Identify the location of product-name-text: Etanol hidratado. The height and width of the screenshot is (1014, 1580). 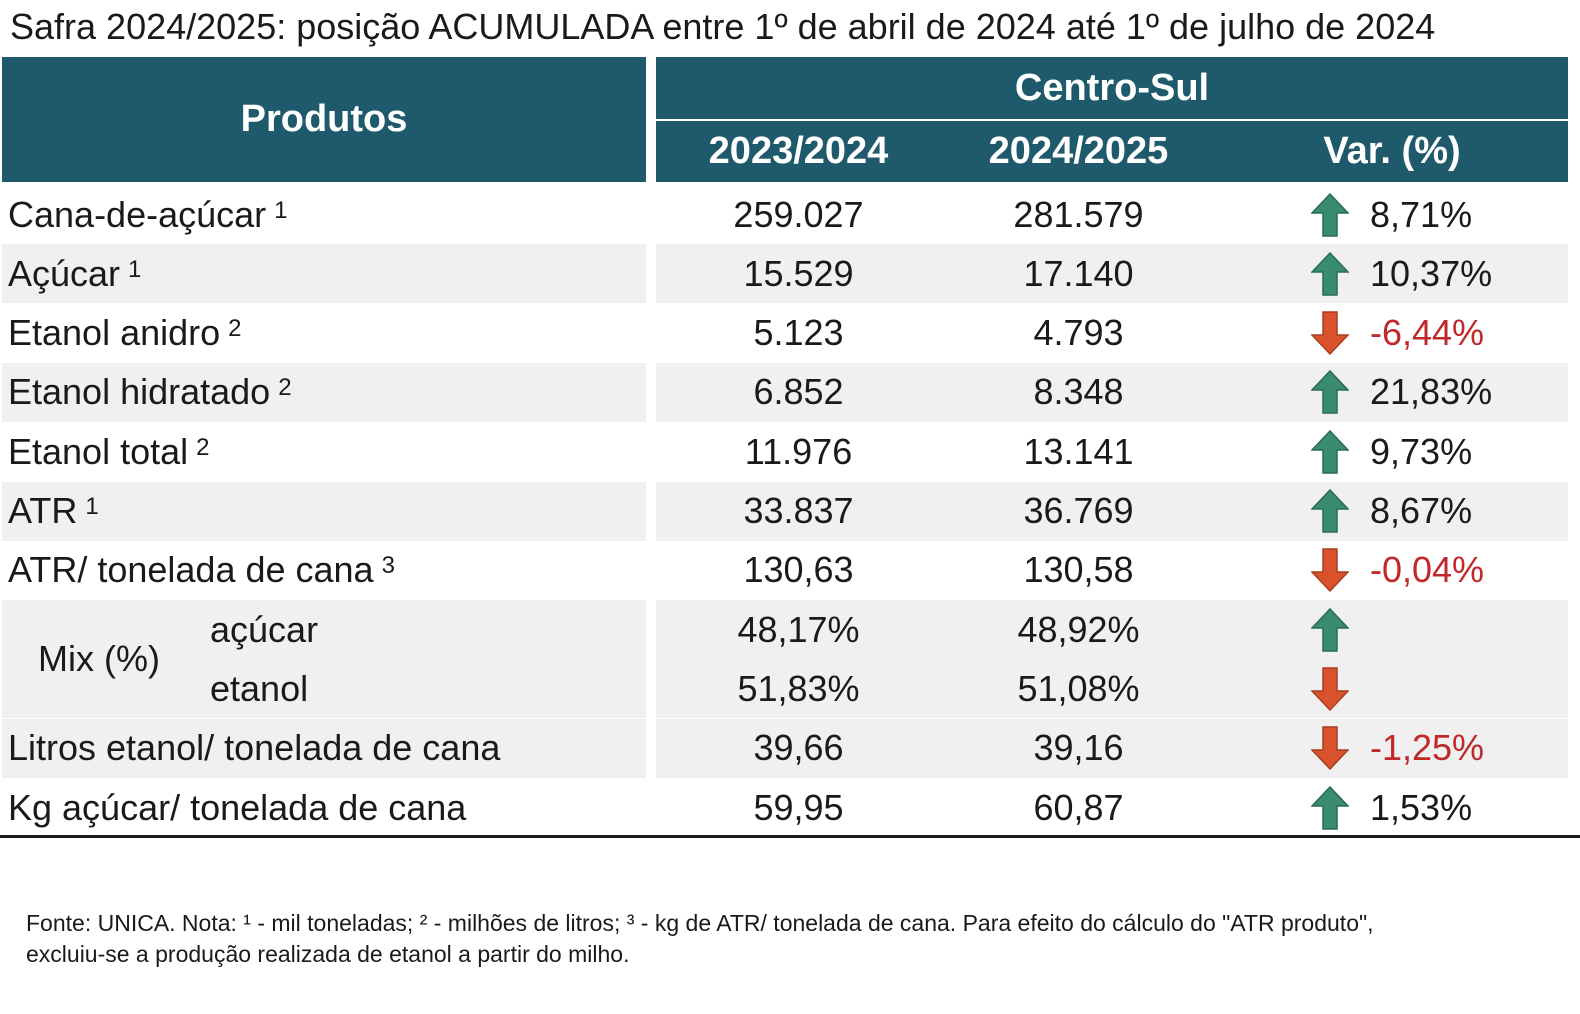
(139, 392).